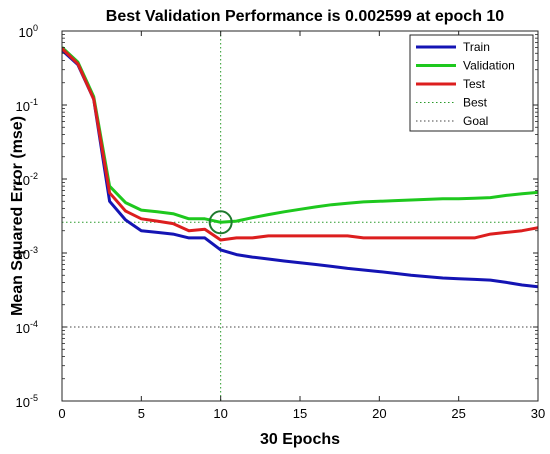 The image size is (550, 454). What do you see at coordinates (379, 413) in the screenshot?
I see `x-tick-label: 20` at bounding box center [379, 413].